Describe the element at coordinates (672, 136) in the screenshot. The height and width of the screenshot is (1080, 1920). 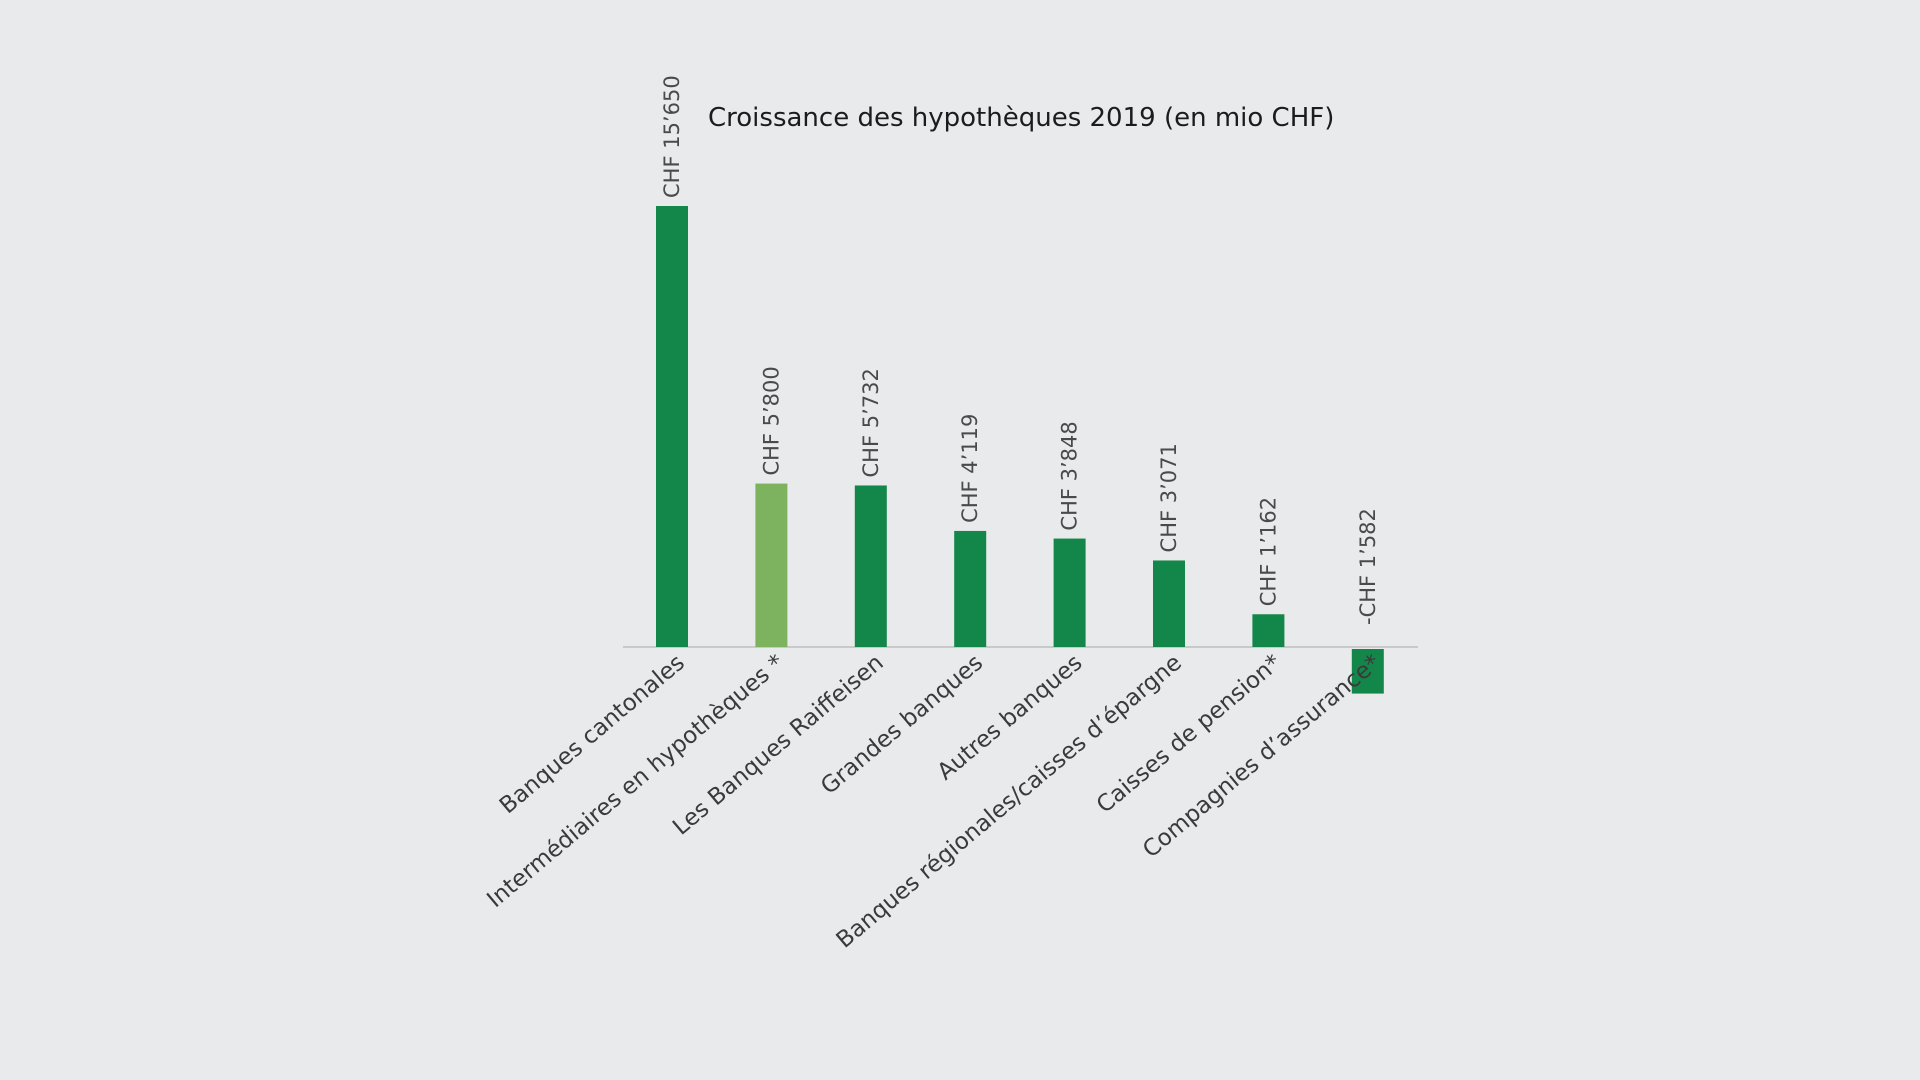
I see `value-label-0: CHF 15’650` at that location.